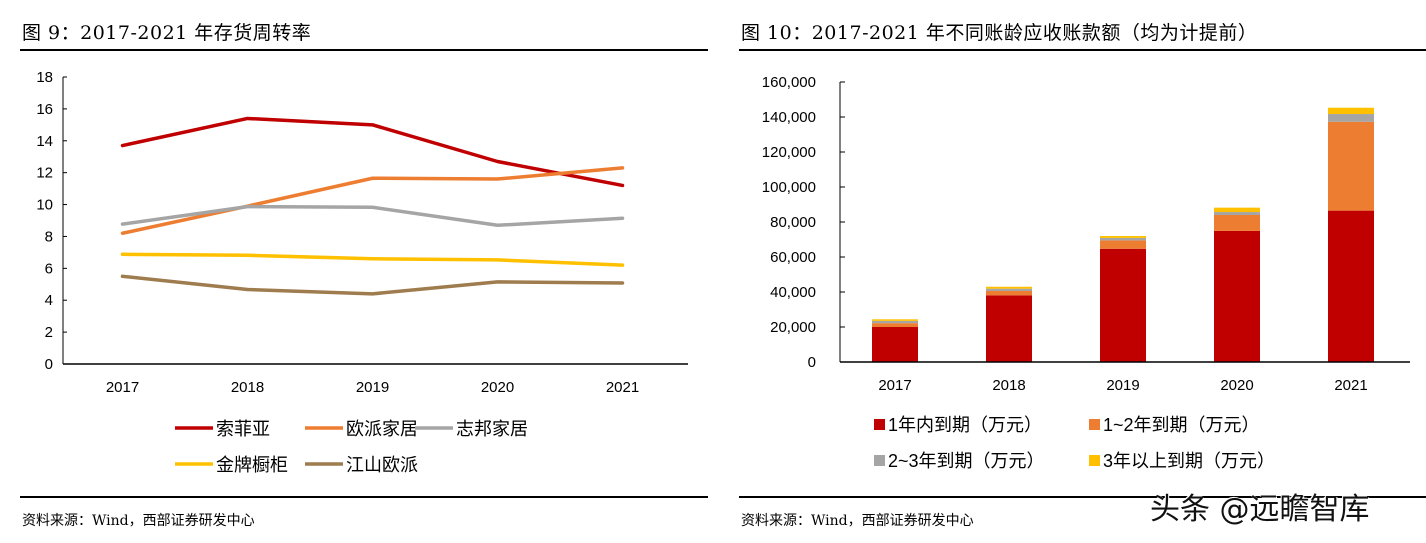 This screenshot has width=1426, height=543. What do you see at coordinates (857, 521) in the screenshot?
I see `chart2-source: 资料来源：Wind，西部证券研发中心` at bounding box center [857, 521].